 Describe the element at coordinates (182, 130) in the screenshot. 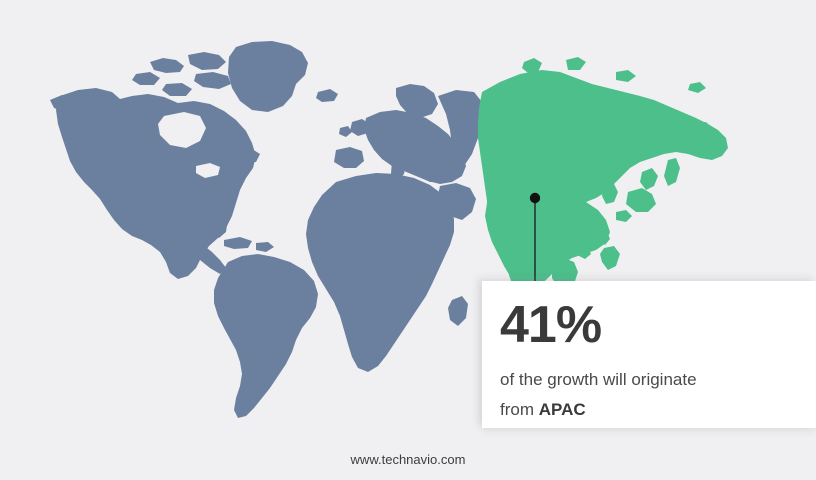

I see `map-shape-hudson-bay` at that location.